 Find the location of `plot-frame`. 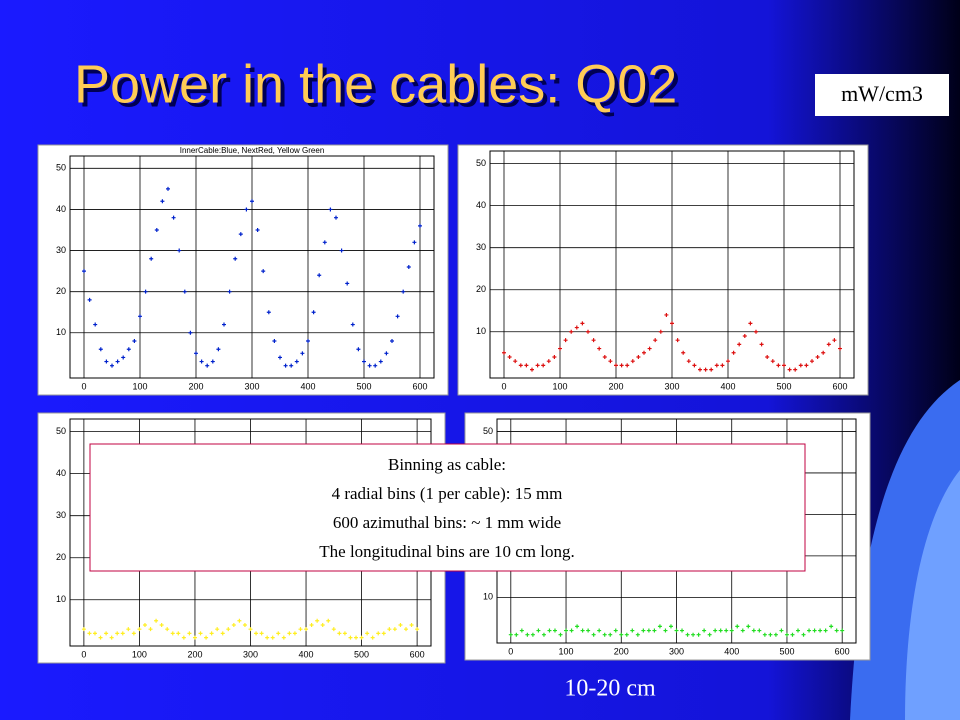

plot-frame is located at coordinates (252, 267).